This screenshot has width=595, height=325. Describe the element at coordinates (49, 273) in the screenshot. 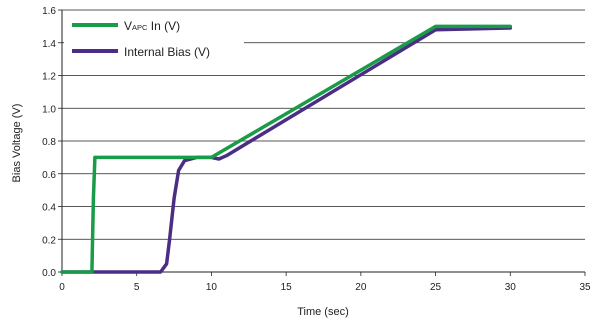

I see `y-tick-label: 0.0` at that location.